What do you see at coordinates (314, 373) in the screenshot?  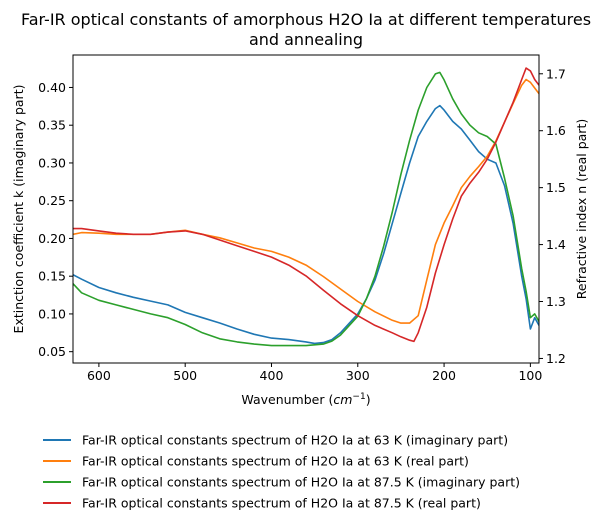 I see `x-axis: 600 500 400 300 200 100` at bounding box center [314, 373].